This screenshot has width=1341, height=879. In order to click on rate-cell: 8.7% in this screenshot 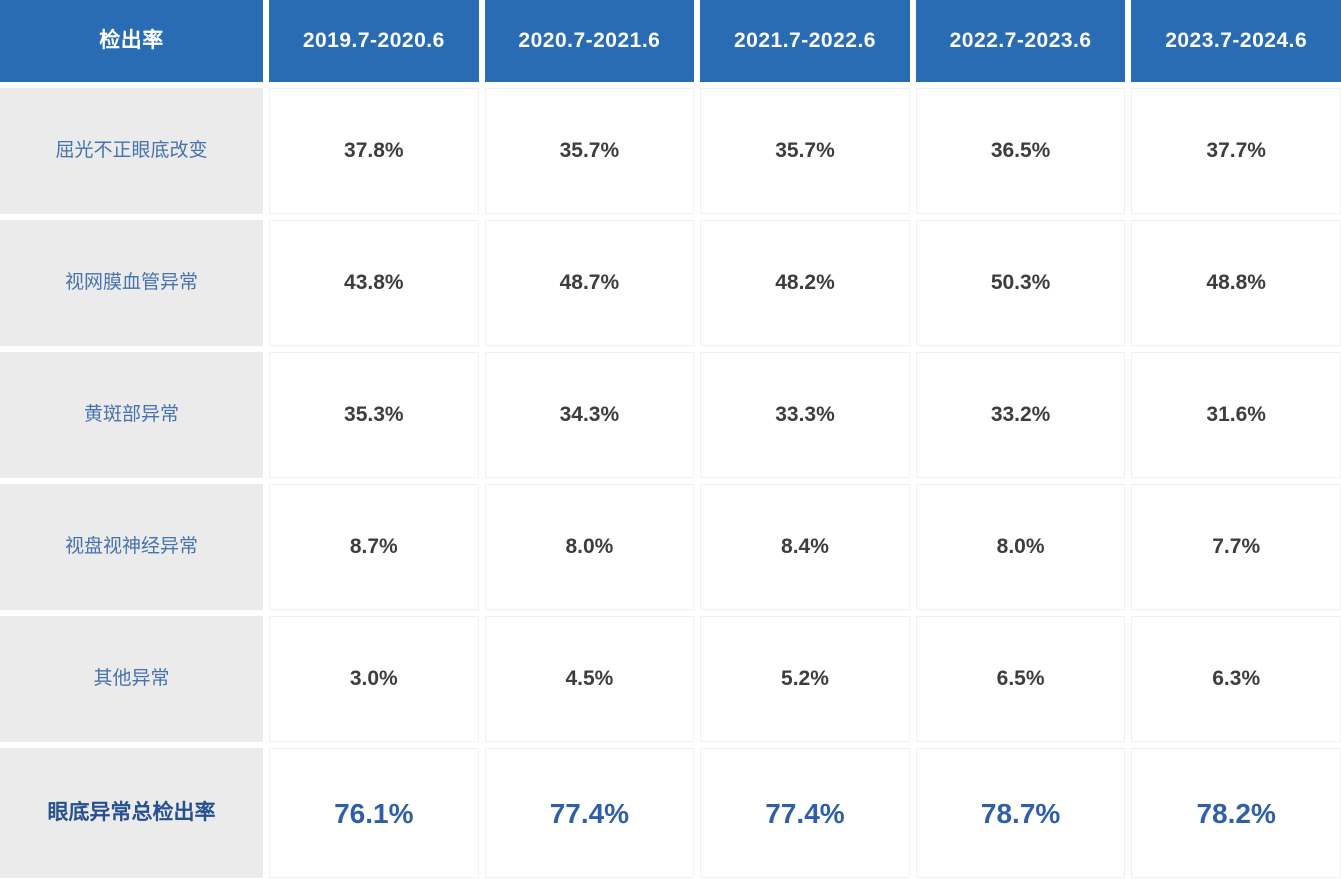, I will do `click(374, 547)`.